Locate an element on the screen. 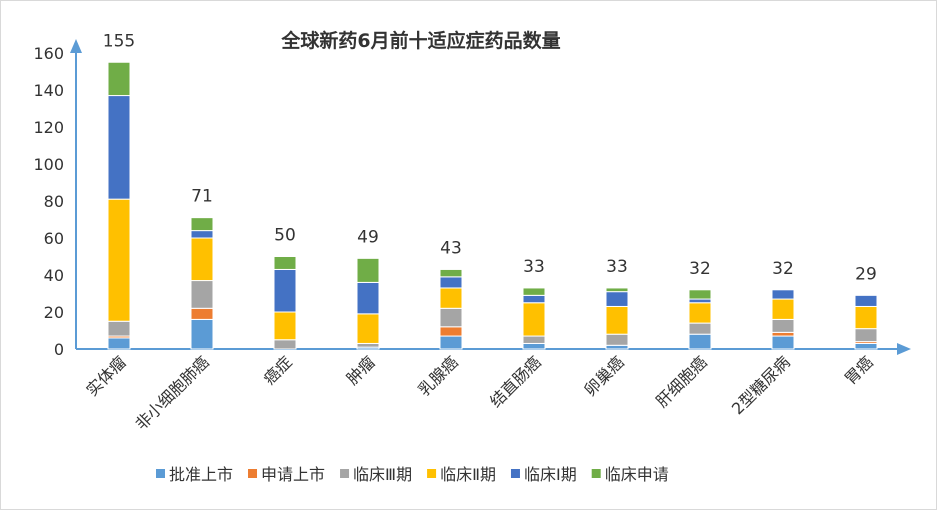 This screenshot has height=515, width=937. y-tick-label: 160 is located at coordinates (48, 53).